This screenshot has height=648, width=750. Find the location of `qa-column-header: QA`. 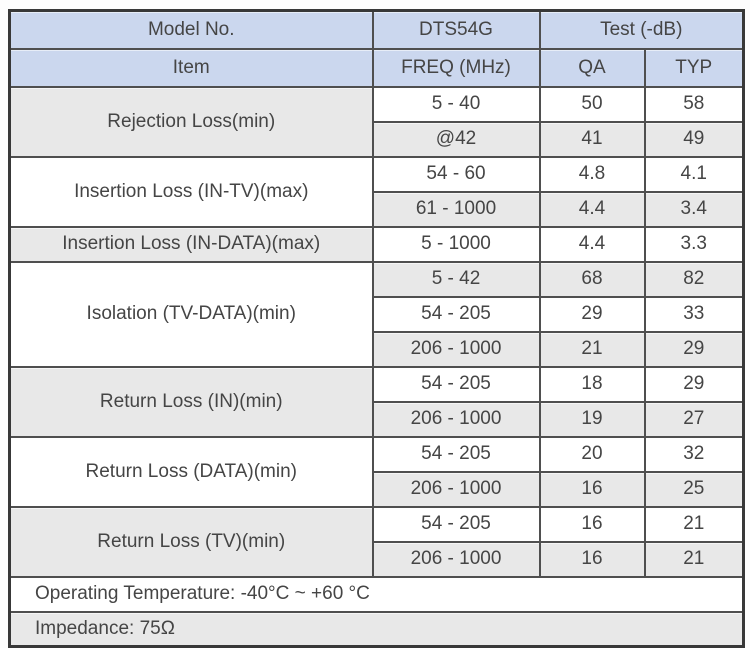

qa-column-header: QA is located at coordinates (592, 67).